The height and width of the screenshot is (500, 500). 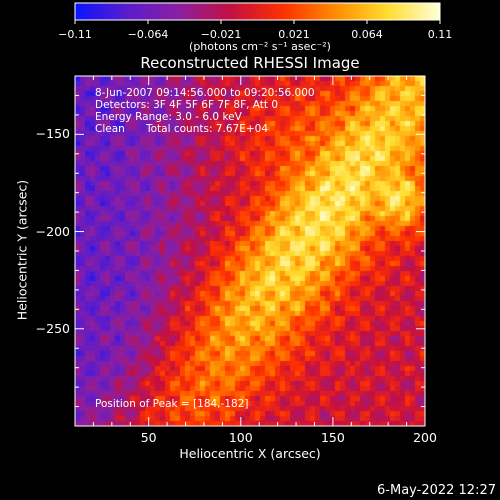 I want to click on x-tick-label: 200, so click(x=425, y=437).